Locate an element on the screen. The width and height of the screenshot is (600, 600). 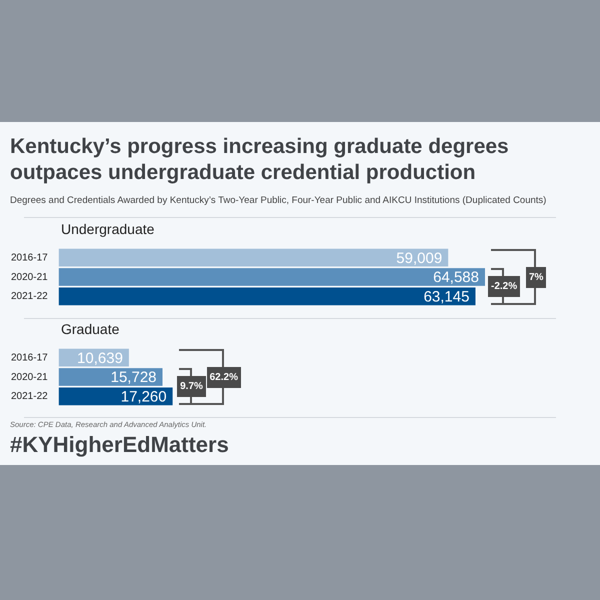
data-label: 17,260 is located at coordinates (143, 397).